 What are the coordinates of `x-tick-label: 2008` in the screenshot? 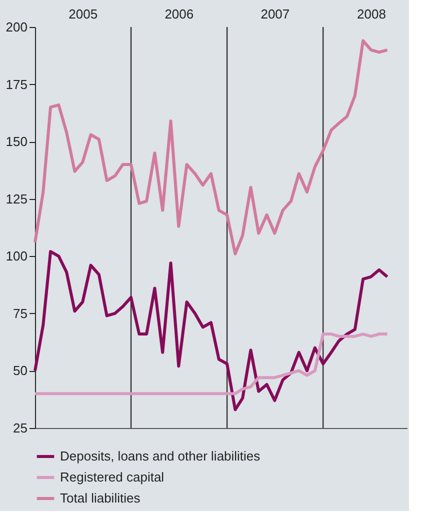 It's located at (371, 14).